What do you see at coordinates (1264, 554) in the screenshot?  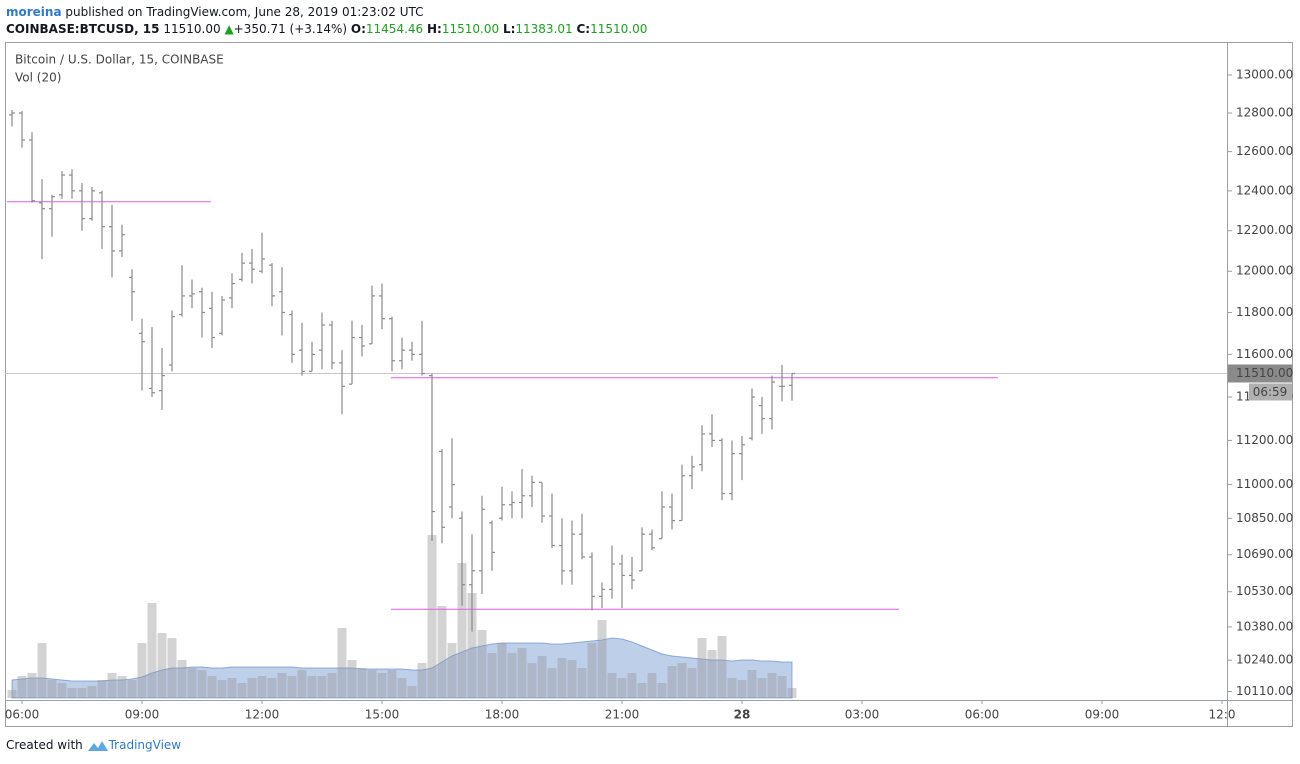 I see `y-tick-label: 10690.00` at bounding box center [1264, 554].